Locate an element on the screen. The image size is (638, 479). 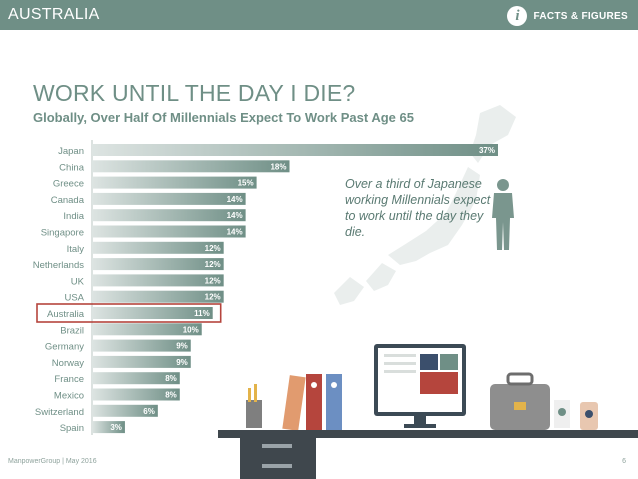
category-label: Germany is located at coordinates (64, 347).